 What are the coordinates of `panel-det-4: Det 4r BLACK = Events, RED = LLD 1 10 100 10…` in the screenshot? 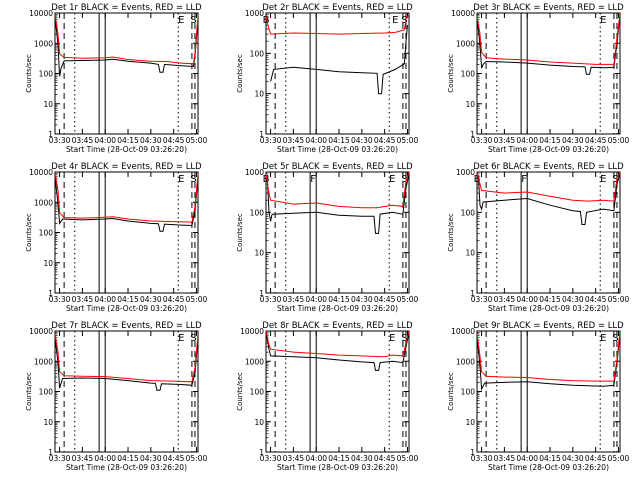 It's located at (116, 237).